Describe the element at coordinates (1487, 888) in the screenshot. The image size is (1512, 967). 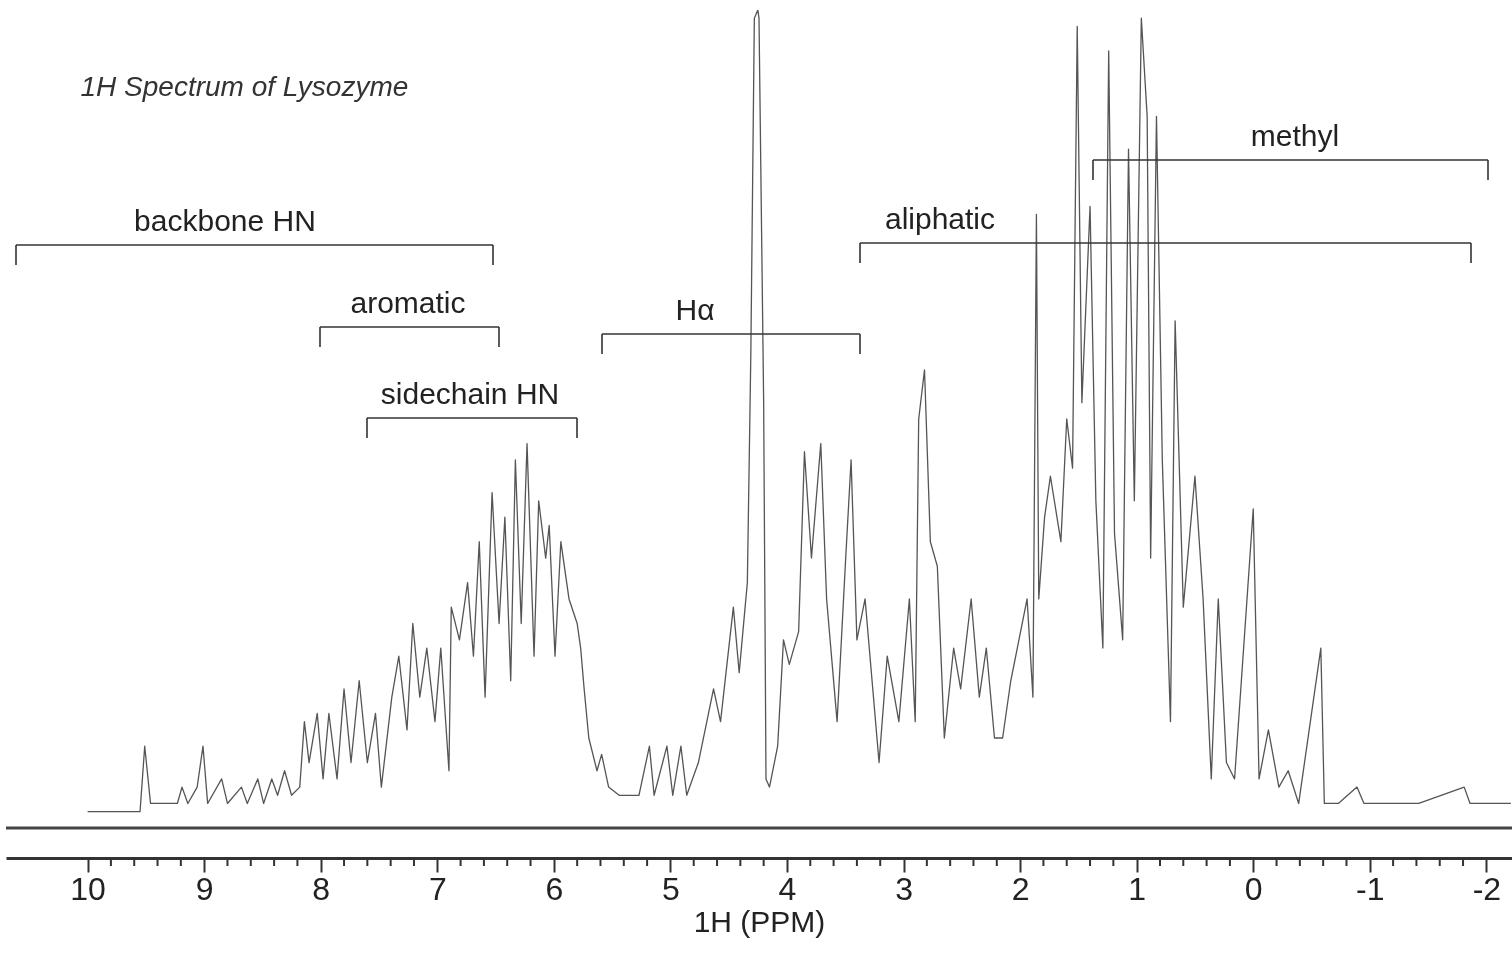
I see `x-tick-label: -2` at that location.